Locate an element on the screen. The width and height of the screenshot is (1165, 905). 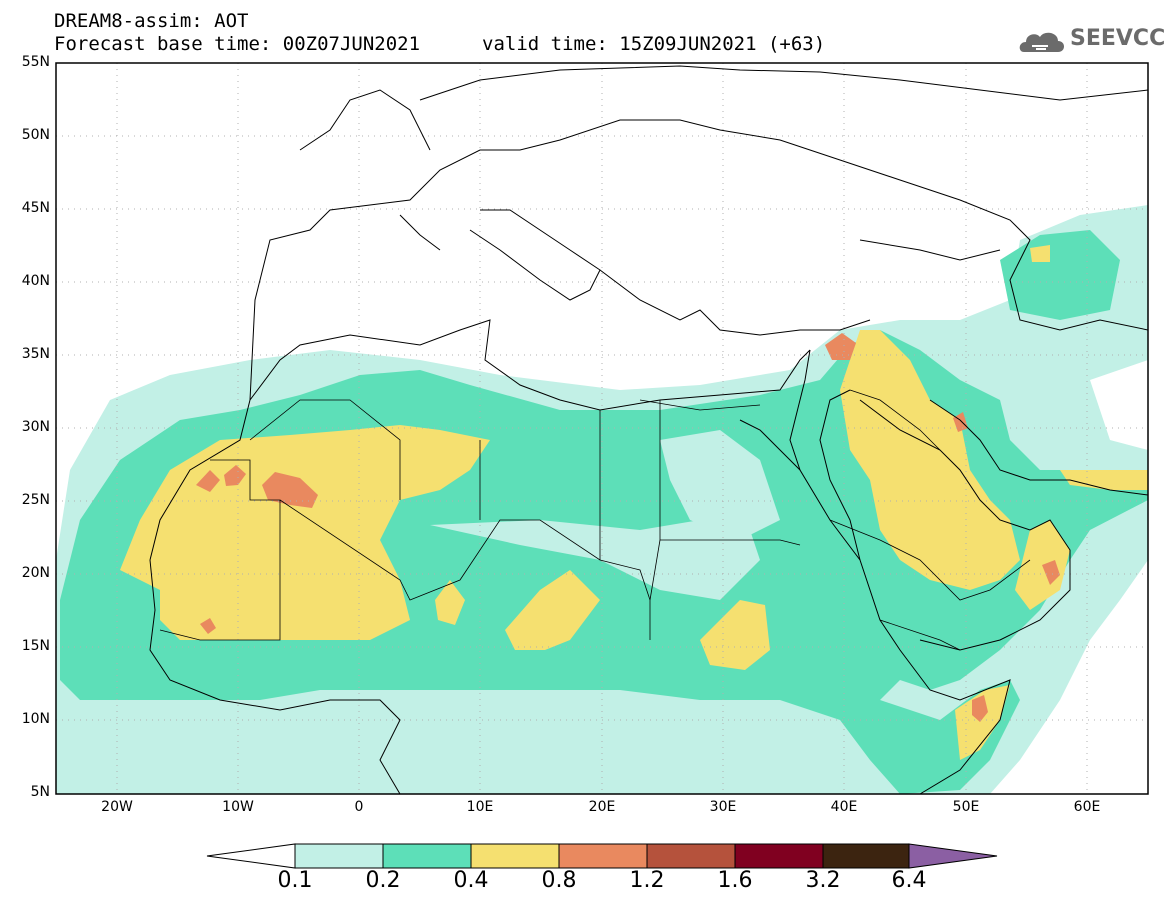
lon-tick-50e: 50E is located at coordinates (966, 807).